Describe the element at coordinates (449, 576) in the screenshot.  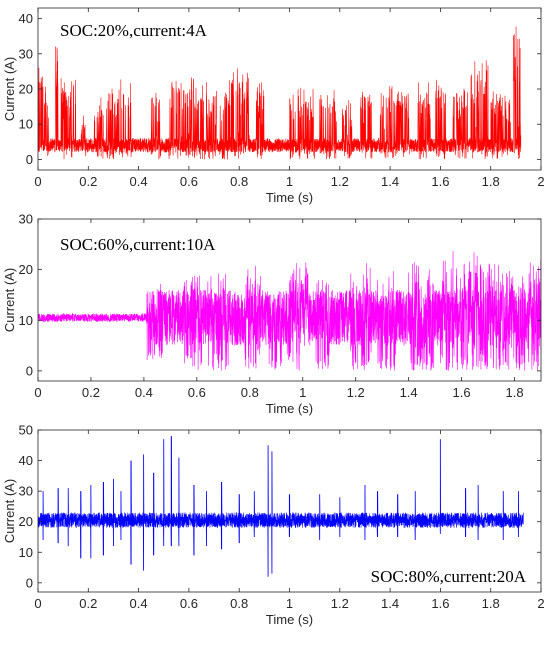
I see `chart-annotation: SOC:80%,current:20A` at that location.